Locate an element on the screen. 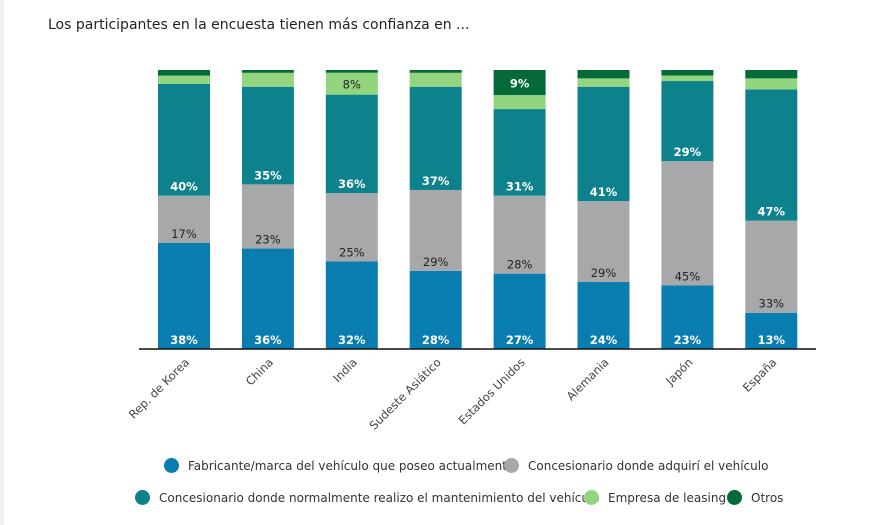 The height and width of the screenshot is (525, 880). data-label: 27% is located at coordinates (520, 340).